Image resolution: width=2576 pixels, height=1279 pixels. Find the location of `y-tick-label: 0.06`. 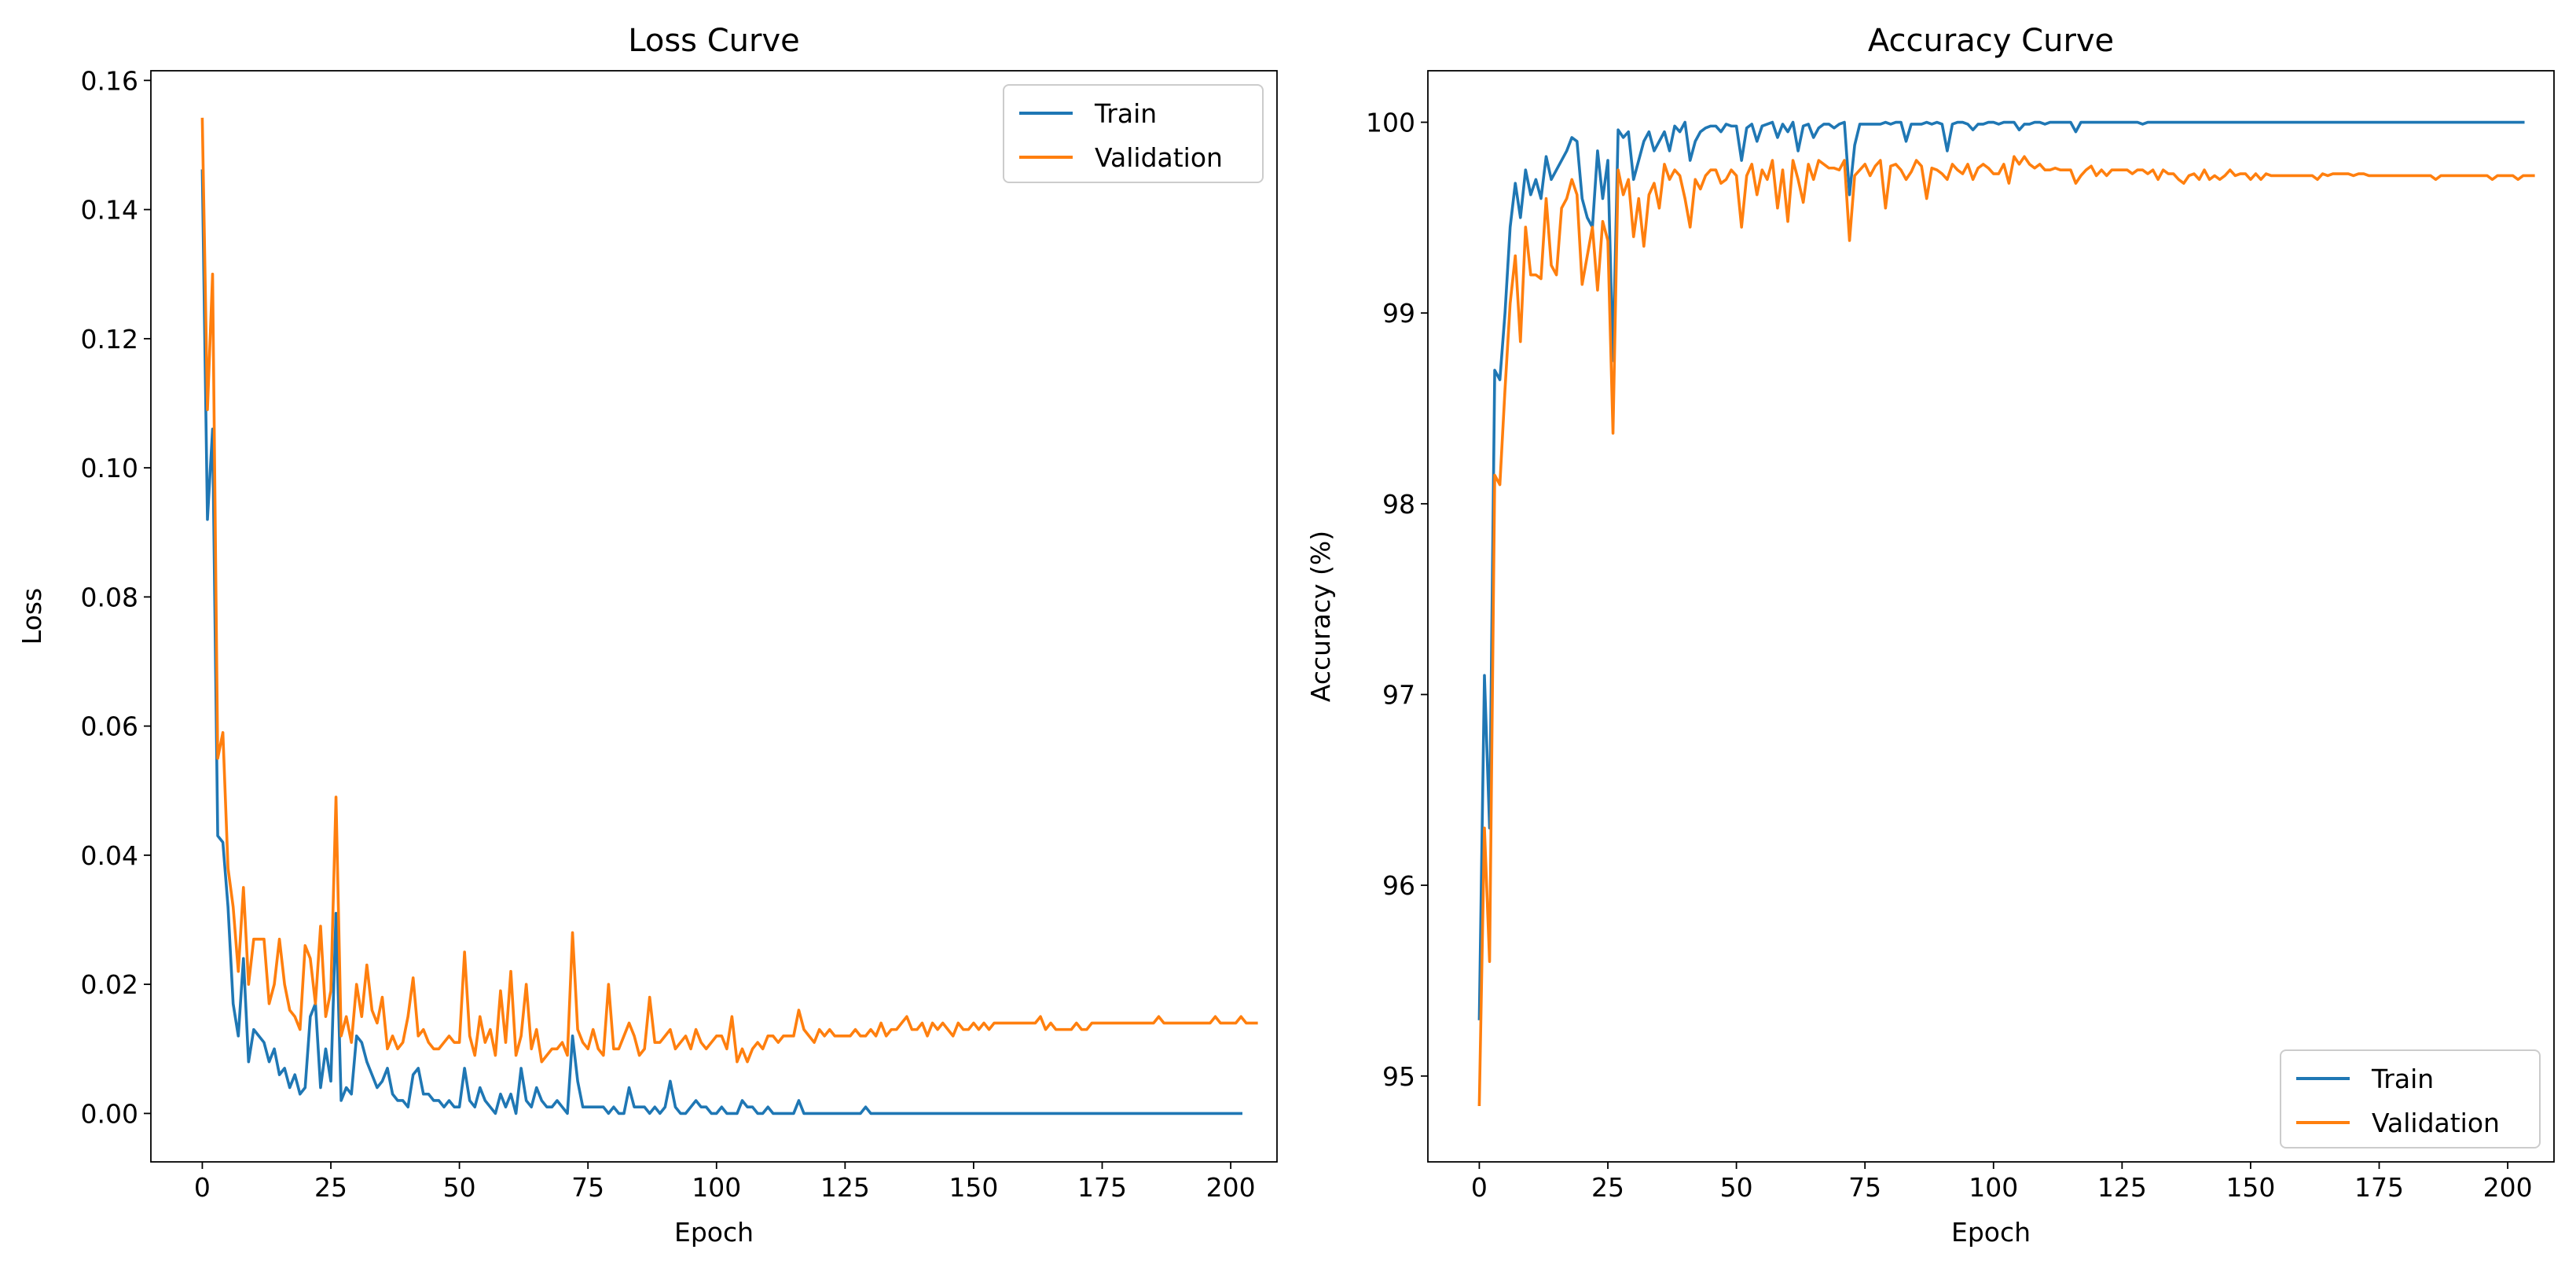

y-tick-label: 0.06 is located at coordinates (109, 726).